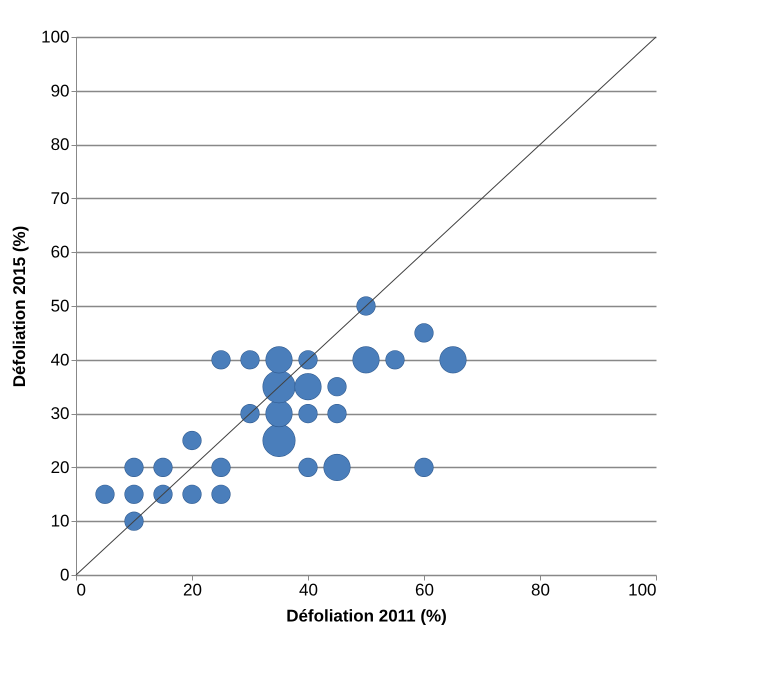 This screenshot has height=691, width=761. I want to click on y-tick-label: 80, so click(60, 144).